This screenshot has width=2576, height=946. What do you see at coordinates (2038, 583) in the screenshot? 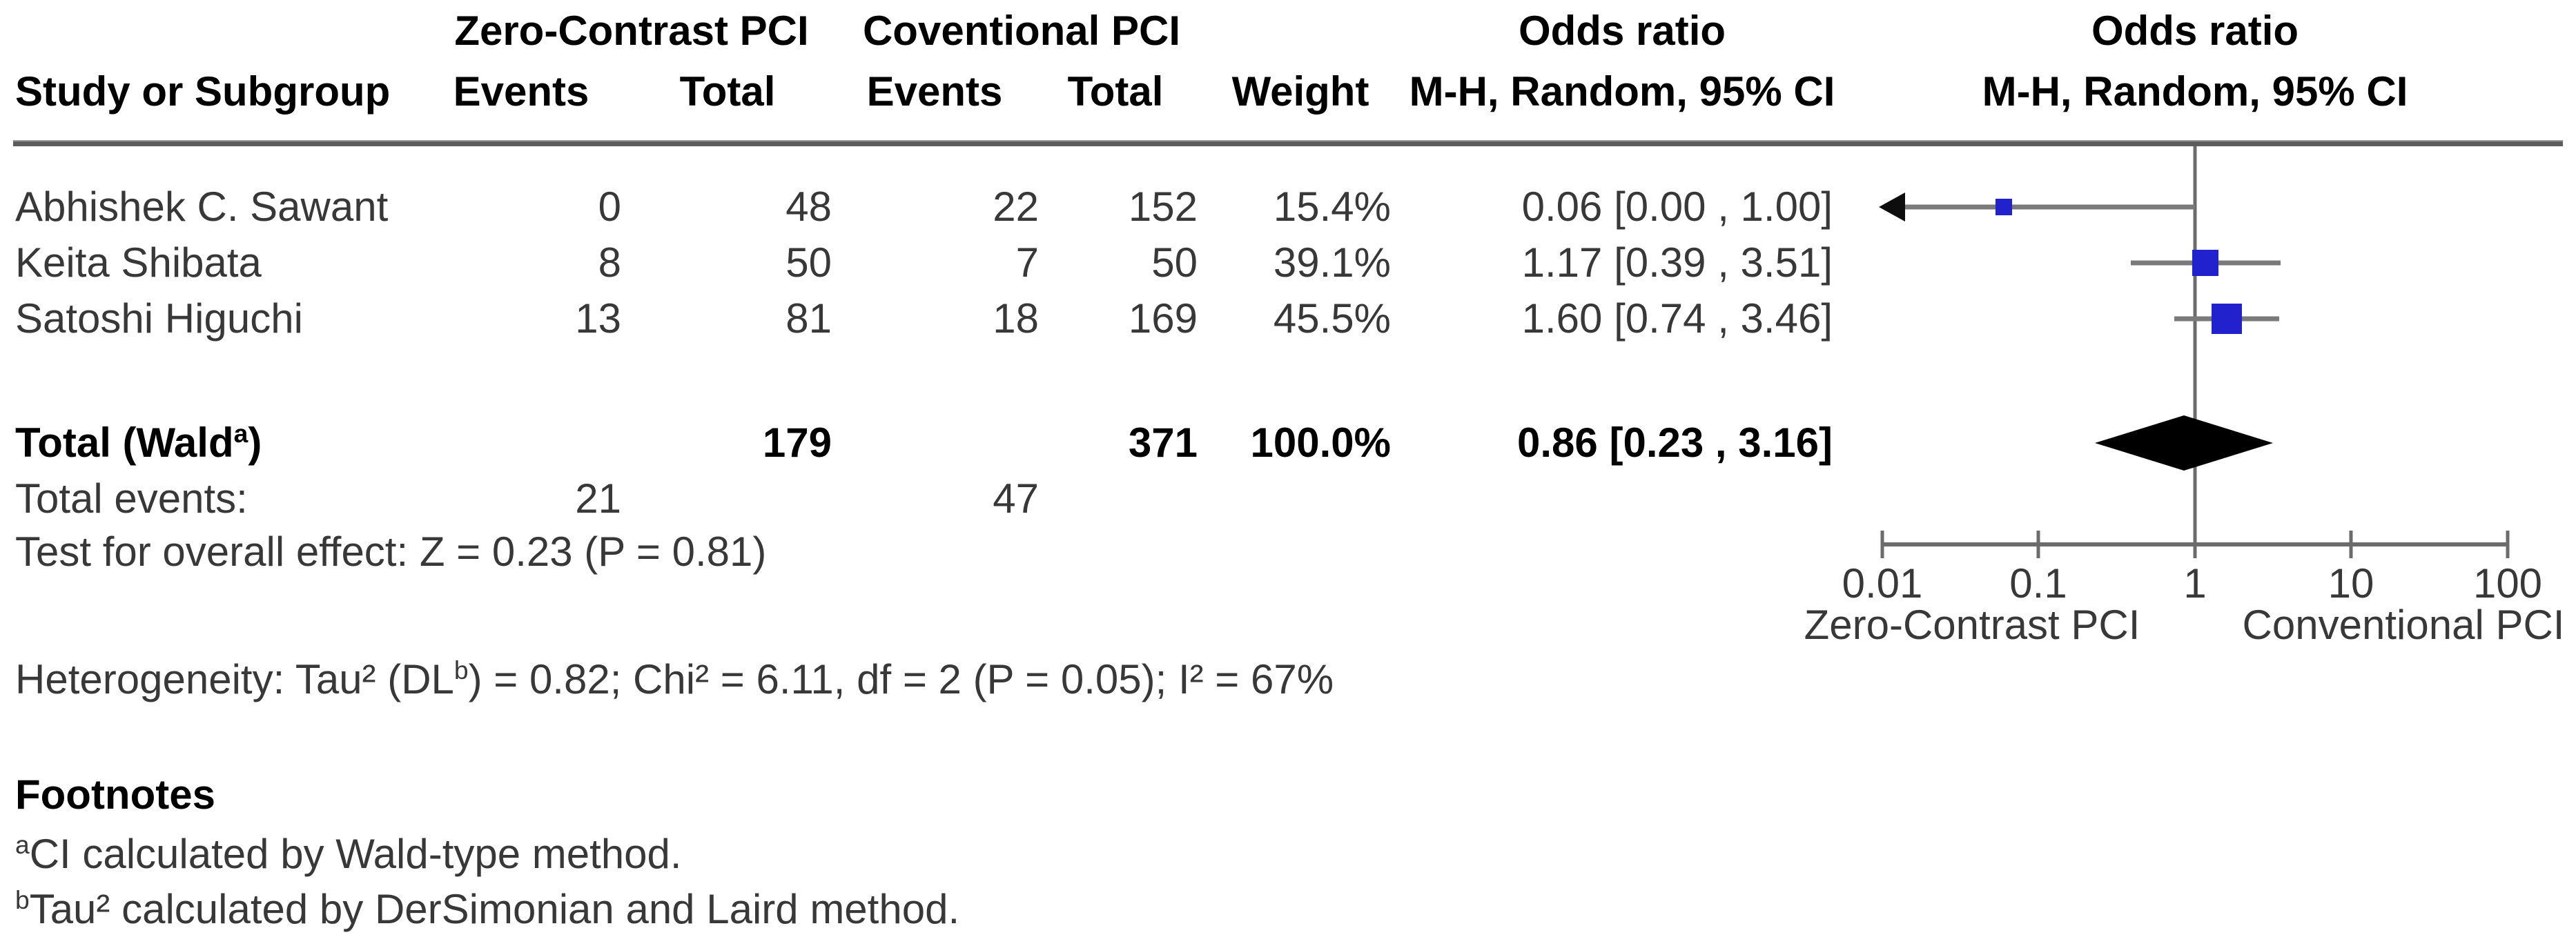
I see `x-tick-label: 0.1` at bounding box center [2038, 583].